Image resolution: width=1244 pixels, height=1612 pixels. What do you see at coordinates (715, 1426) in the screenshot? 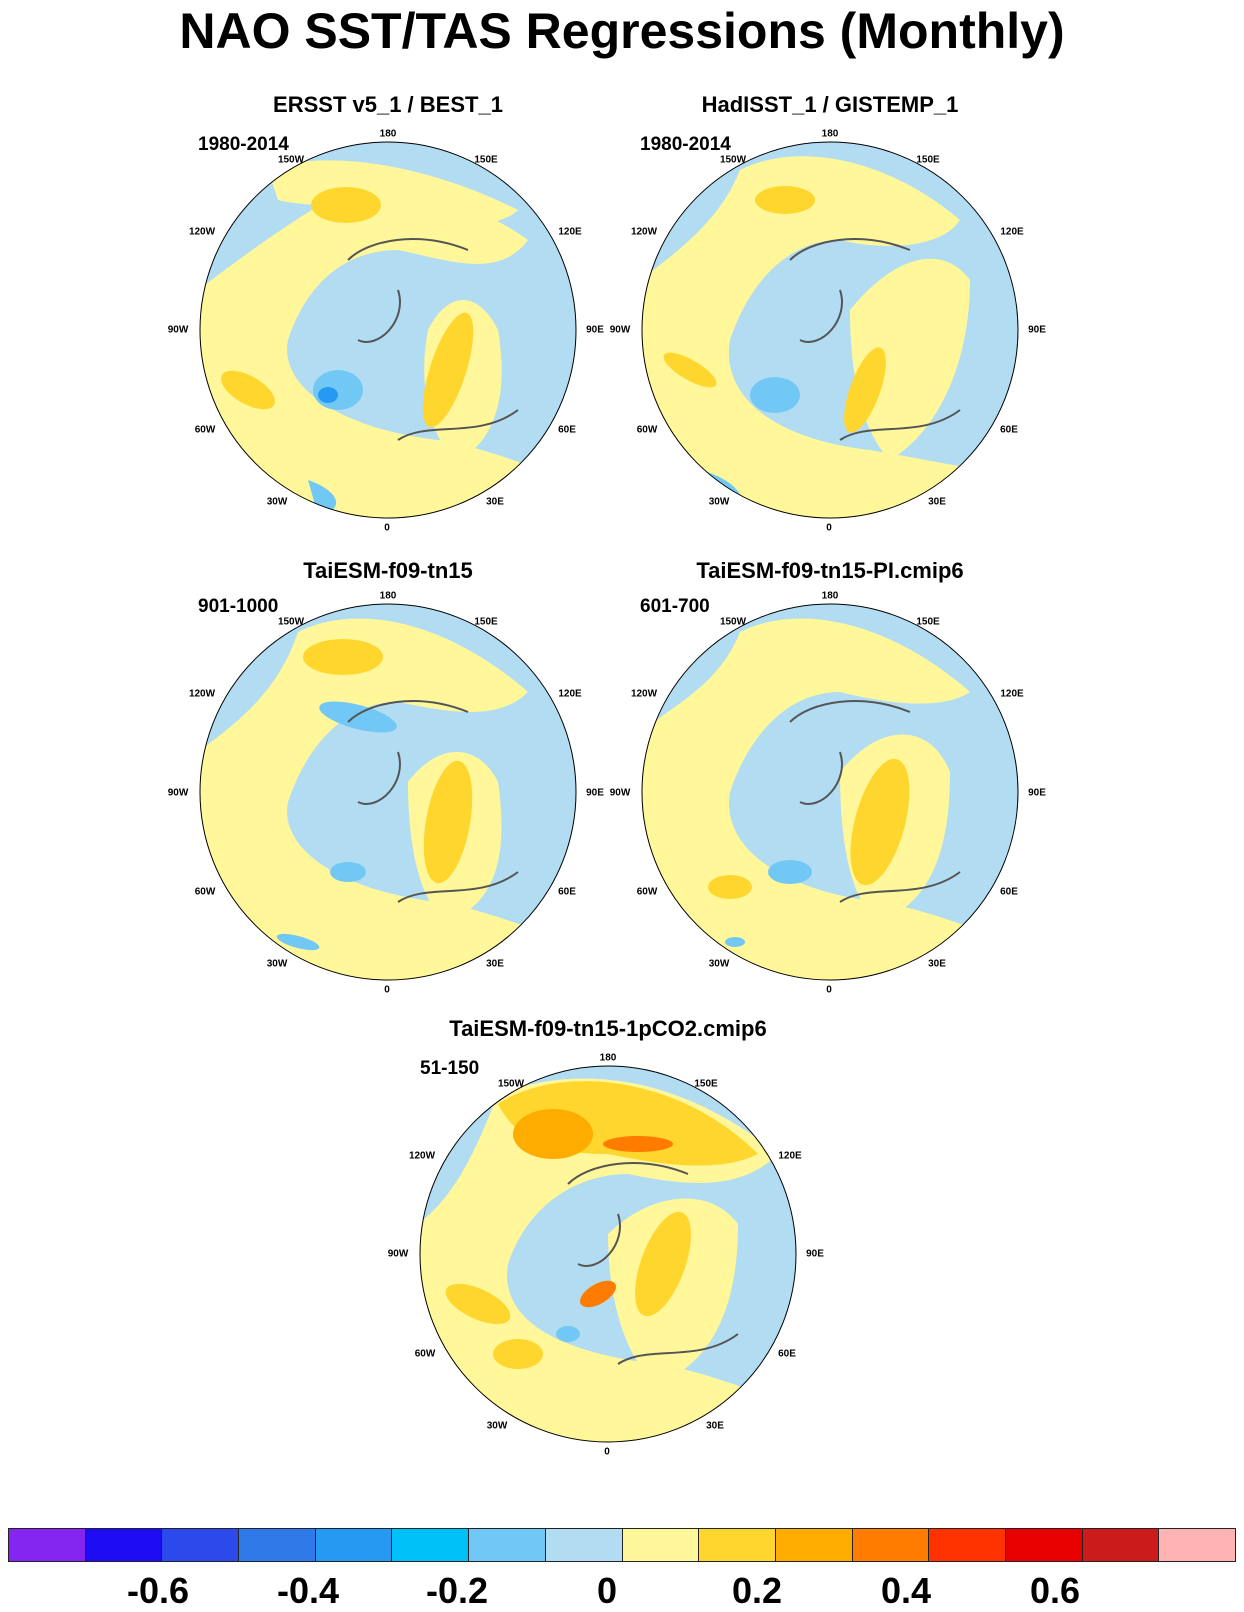
I see `panel-5-lon-30e: 30E` at bounding box center [715, 1426].